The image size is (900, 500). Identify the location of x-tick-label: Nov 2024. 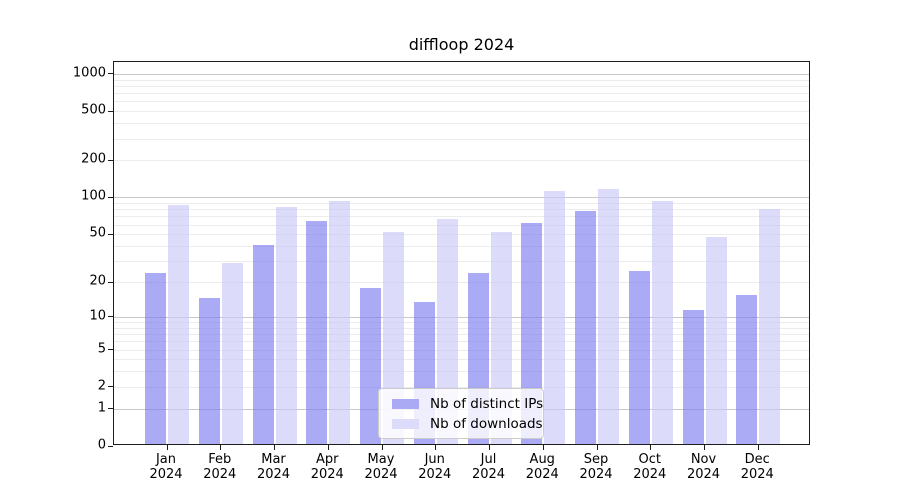
(704, 467).